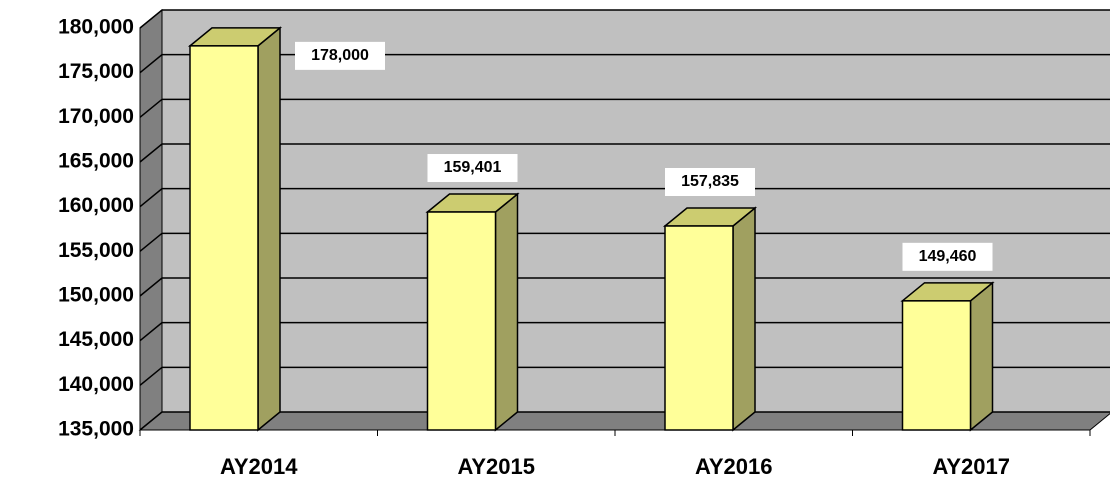  What do you see at coordinates (96, 205) in the screenshot?
I see `y-tick-label: 160,000` at bounding box center [96, 205].